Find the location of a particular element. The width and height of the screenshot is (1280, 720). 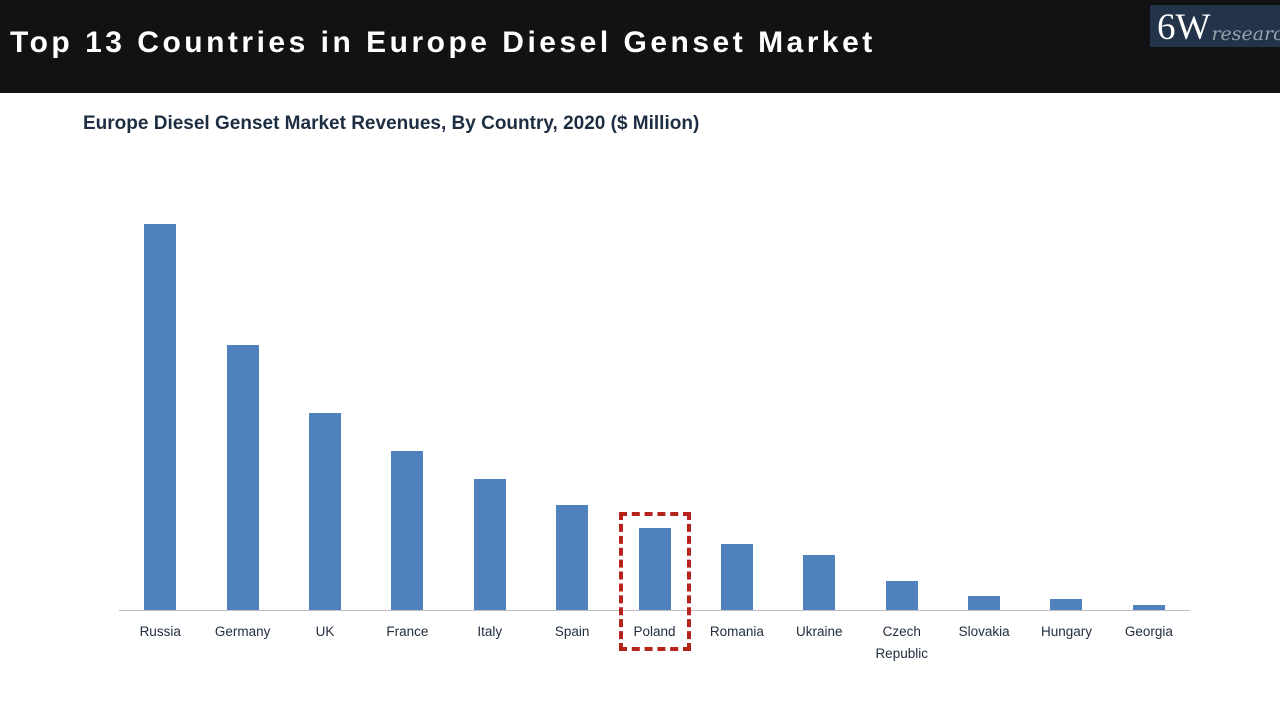

chart-column-slovakia is located at coordinates (984, 405).